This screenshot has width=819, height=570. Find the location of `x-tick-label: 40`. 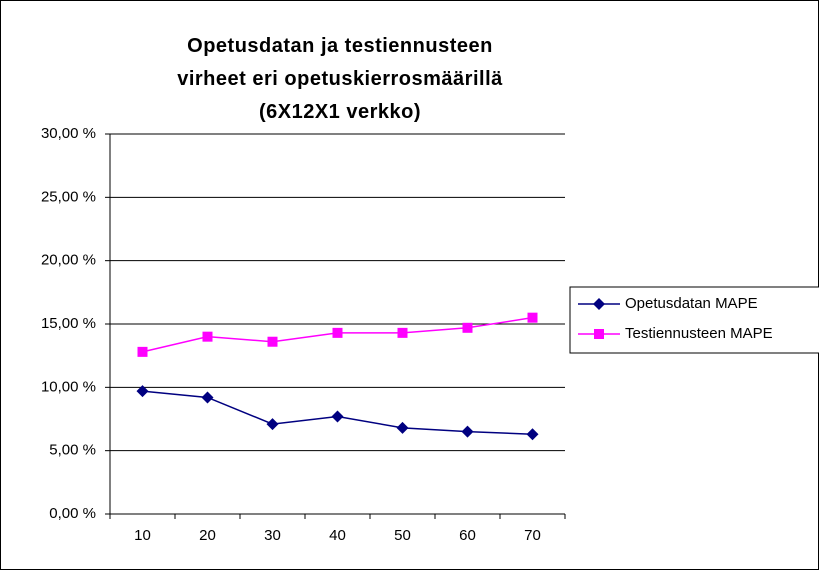

x-tick-label: 40 is located at coordinates (337, 535).